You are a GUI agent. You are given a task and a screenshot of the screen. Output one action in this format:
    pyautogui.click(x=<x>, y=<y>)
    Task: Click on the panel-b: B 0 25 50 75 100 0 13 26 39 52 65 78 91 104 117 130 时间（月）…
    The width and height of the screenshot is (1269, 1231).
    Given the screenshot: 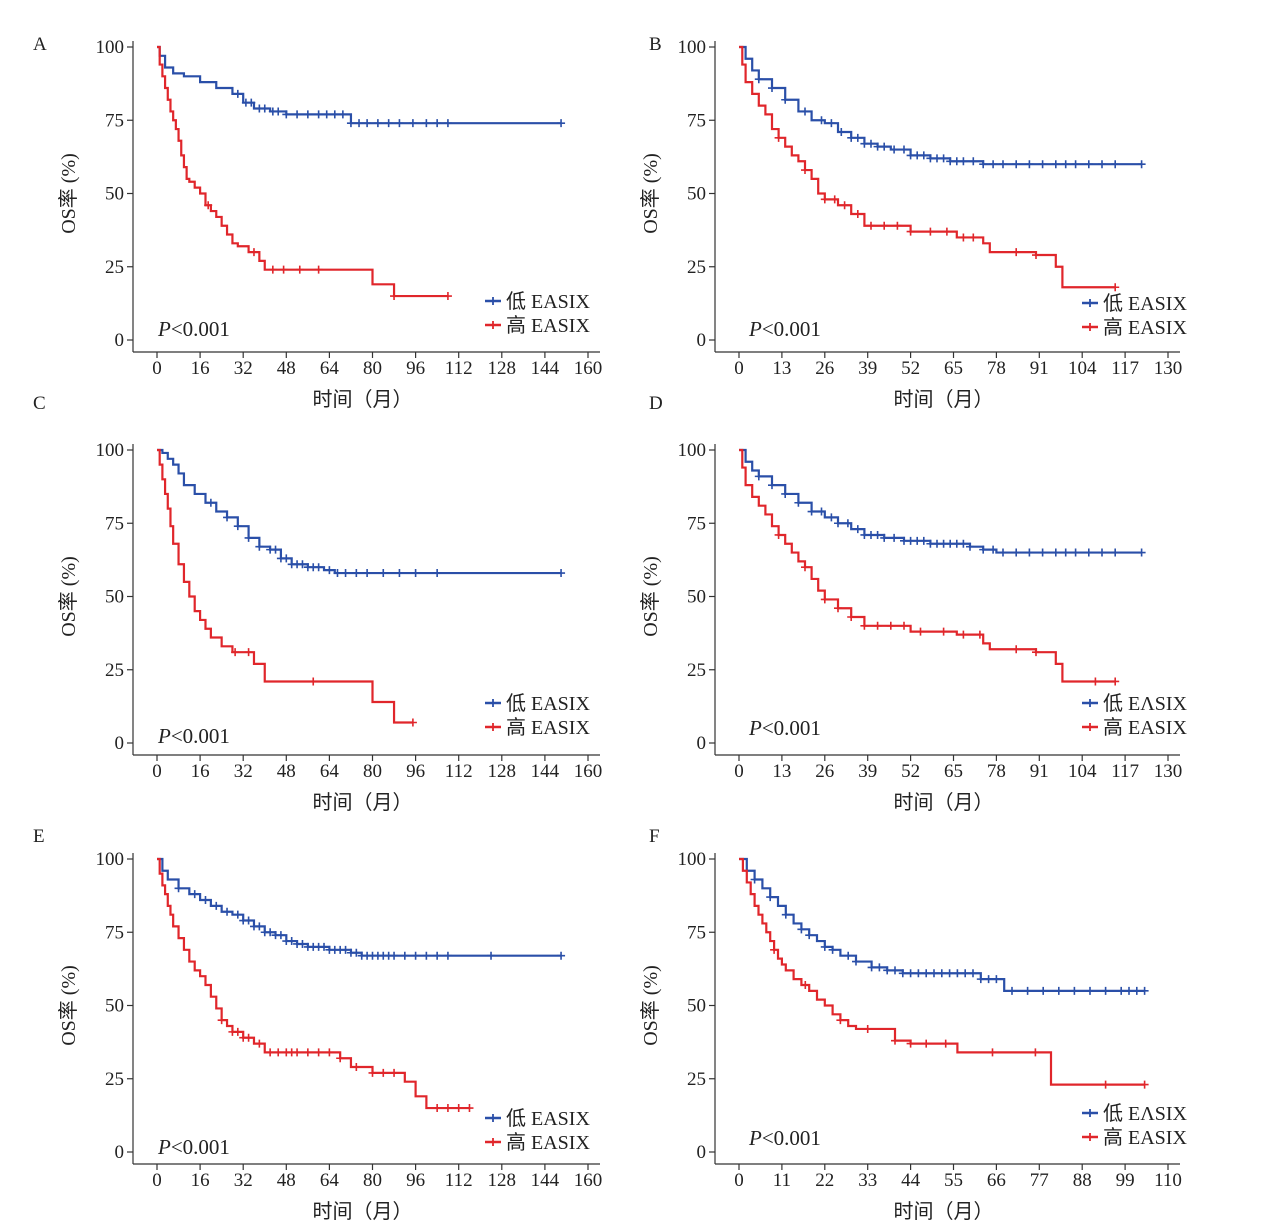 What is the action you would take?
    pyautogui.click(x=913, y=222)
    